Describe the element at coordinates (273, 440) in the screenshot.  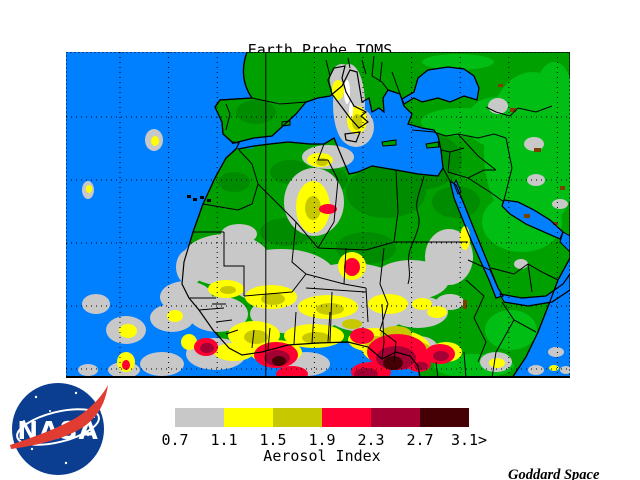
I see `legend-tick-2: 1.5` at that location.